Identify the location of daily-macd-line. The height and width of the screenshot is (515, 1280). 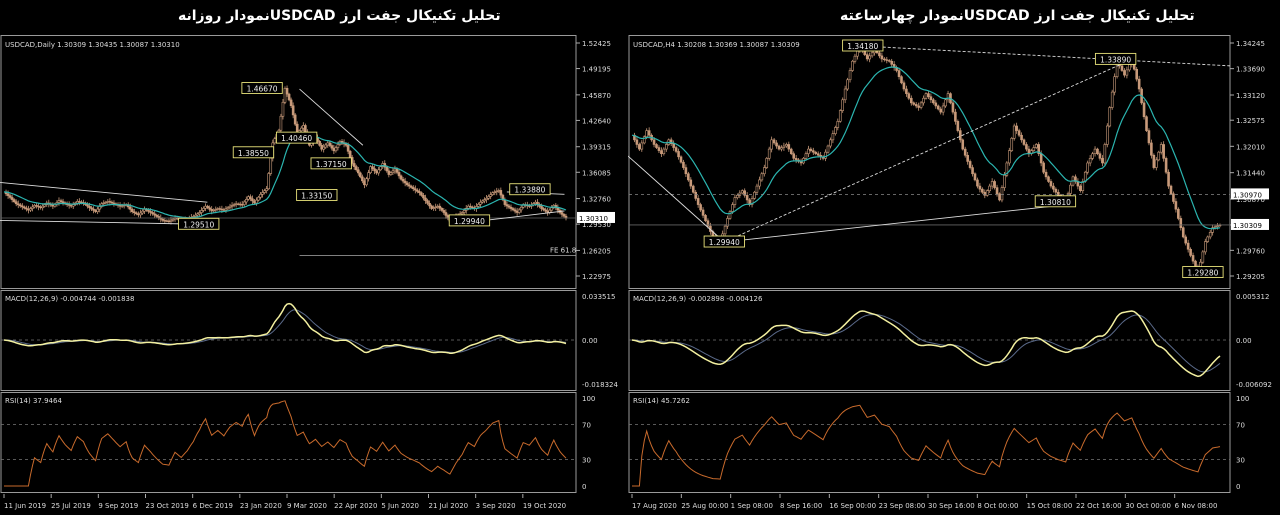
(285, 328).